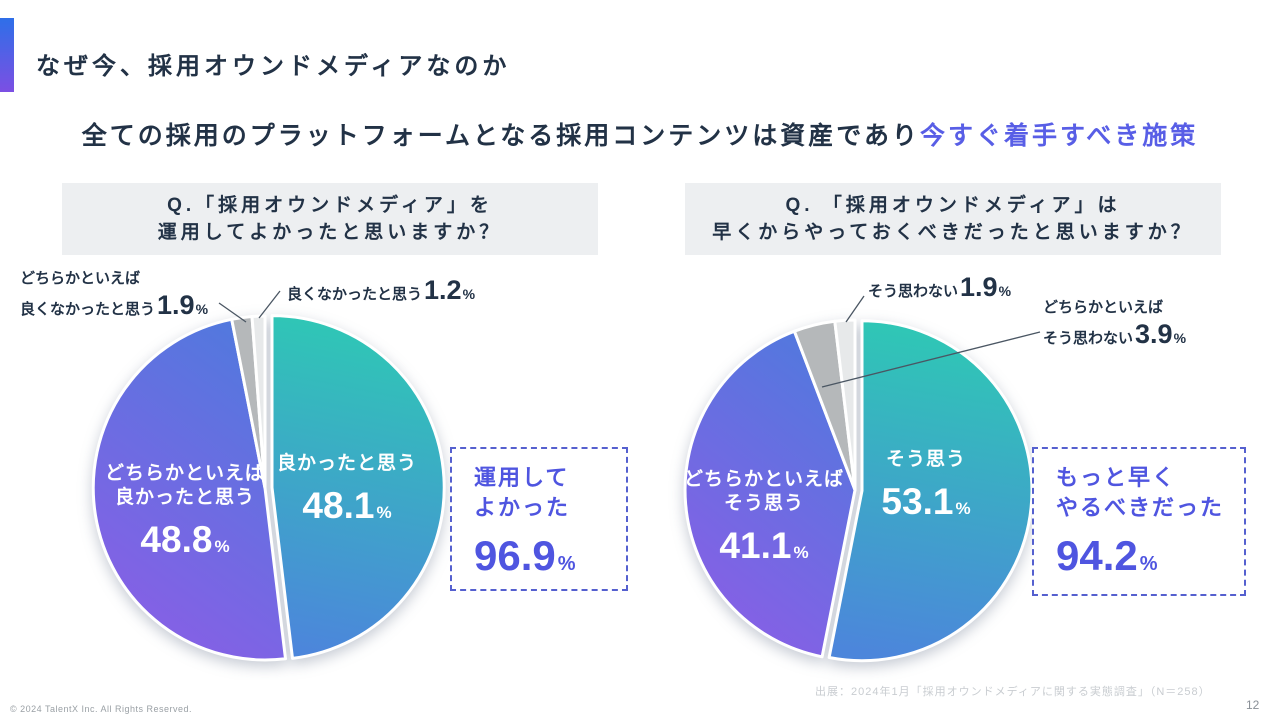  What do you see at coordinates (185, 539) in the screenshot?
I see `slice-value: 48.8%` at bounding box center [185, 539].